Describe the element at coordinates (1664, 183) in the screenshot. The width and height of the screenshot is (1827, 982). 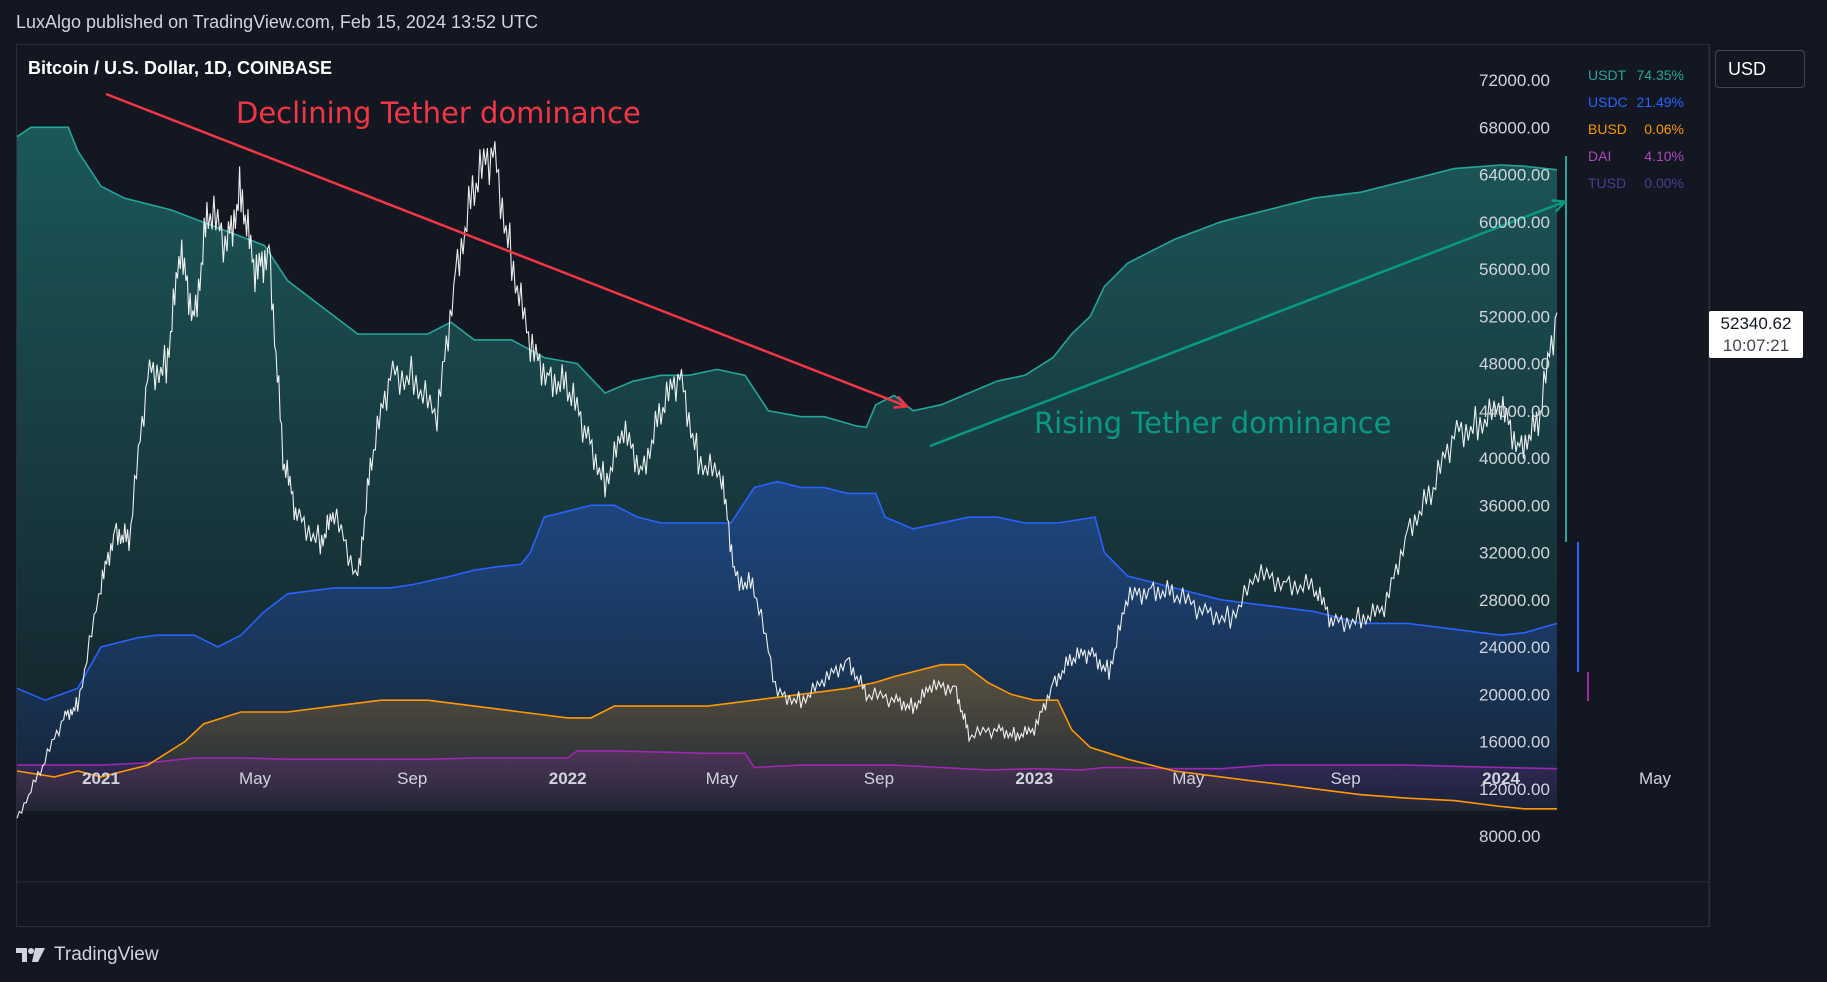
I see `legend-value: 0.00%` at that location.